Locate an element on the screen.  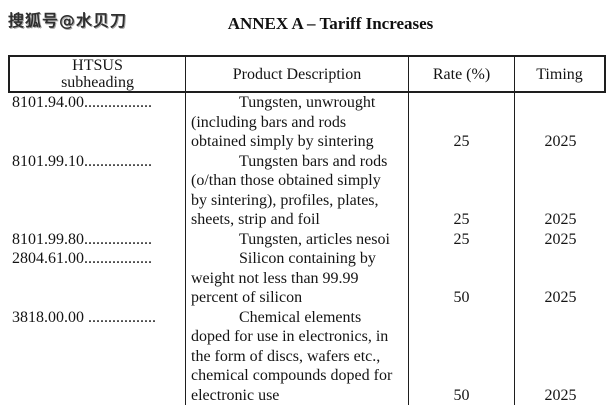
page-title: ANNEX A – Tariff Increases is located at coordinates (330, 23).